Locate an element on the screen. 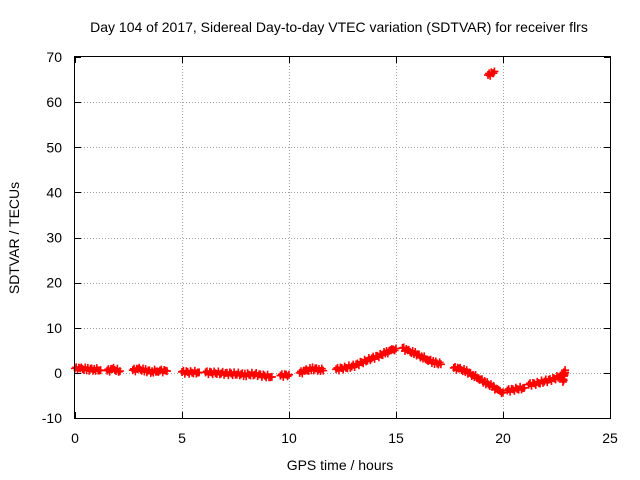 The width and height of the screenshot is (640, 480). y-tick-label: 70 is located at coordinates (54, 57).